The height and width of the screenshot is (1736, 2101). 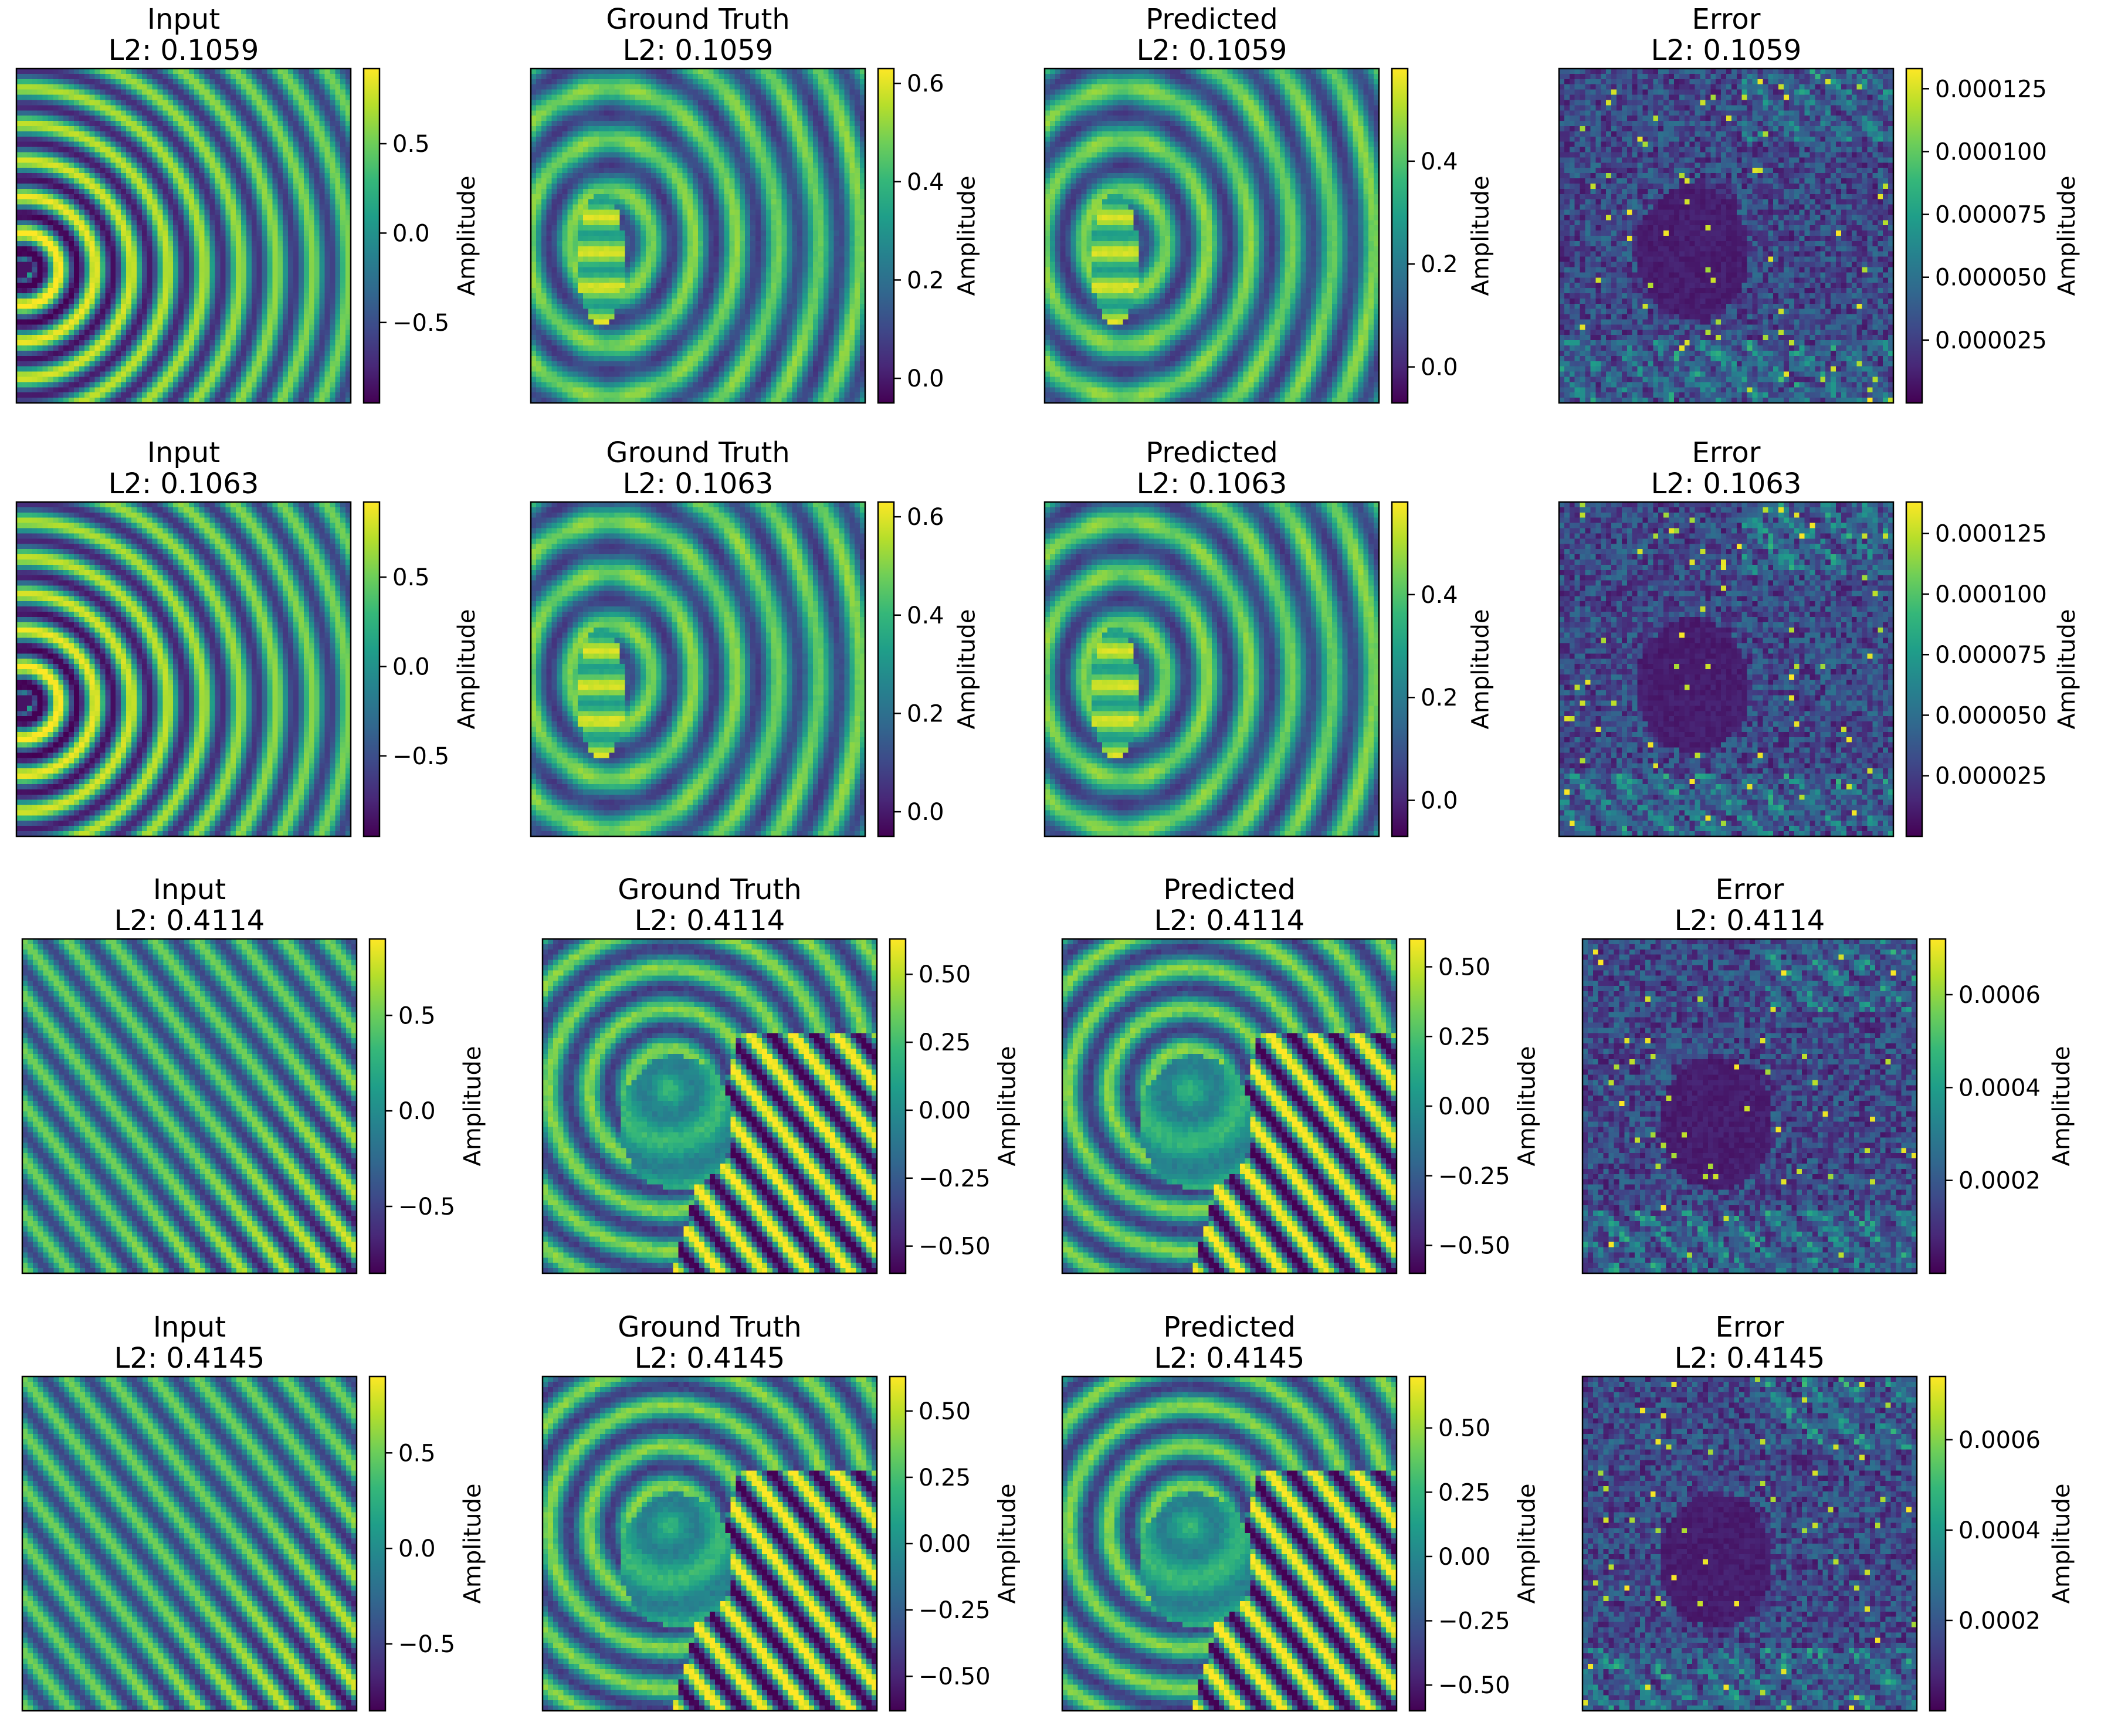 What do you see at coordinates (1999, 1530) in the screenshot?
I see `colorbar-tick-label: 0.0004` at bounding box center [1999, 1530].